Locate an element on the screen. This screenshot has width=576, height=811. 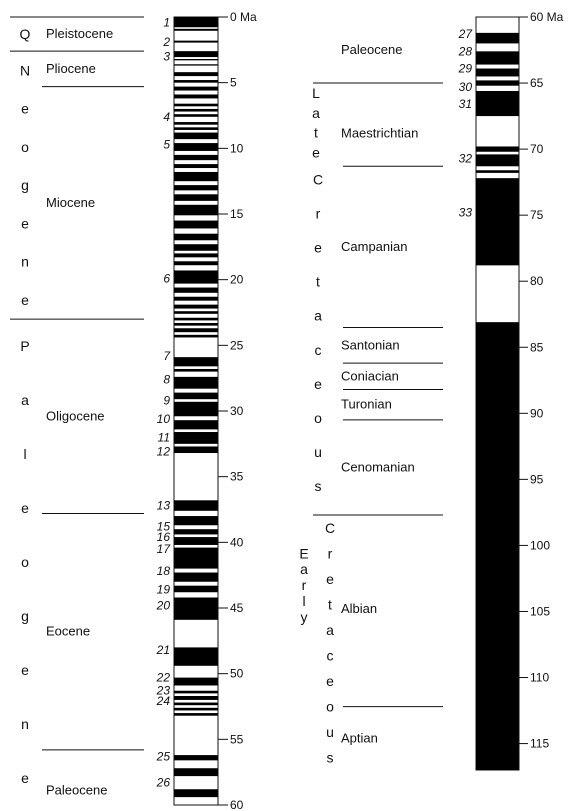
stage-label: Aptian is located at coordinates (359, 737).